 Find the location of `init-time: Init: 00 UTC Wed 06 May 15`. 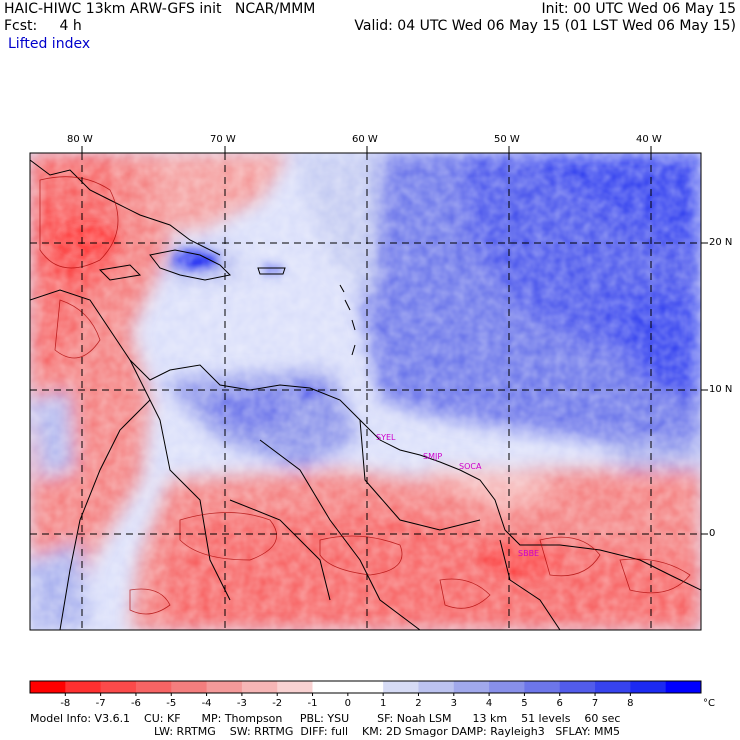

init-time: Init: 00 UTC Wed 06 May 15 is located at coordinates (638, 9).